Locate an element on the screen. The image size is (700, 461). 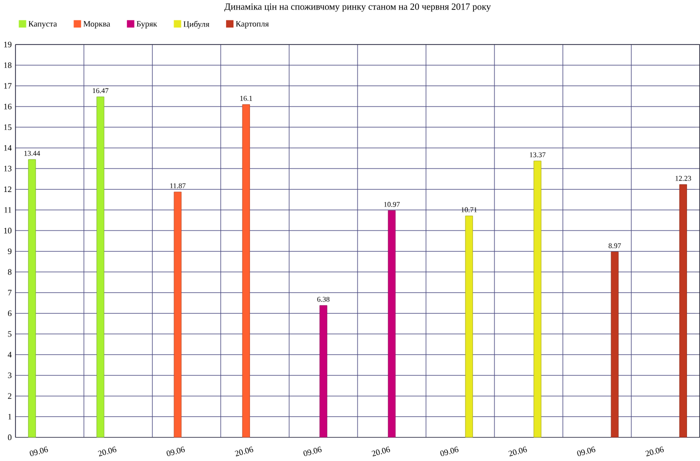
y-tick-label: 10 is located at coordinates (8, 231).